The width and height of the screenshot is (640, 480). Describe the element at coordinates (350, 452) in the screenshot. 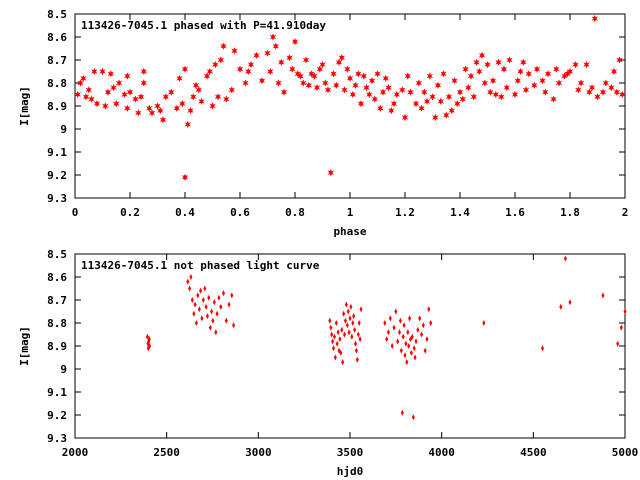

I see `unphased-x-tick-label: 3500` at that location.